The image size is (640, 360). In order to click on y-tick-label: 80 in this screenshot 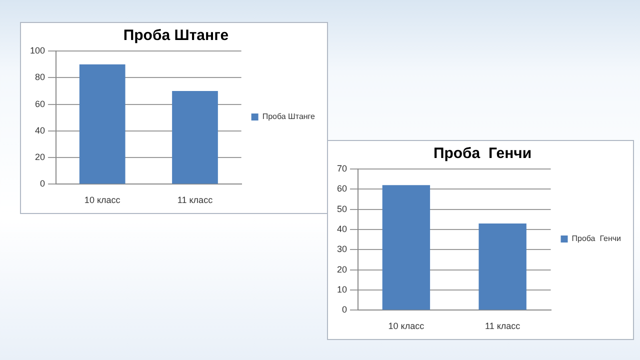, I will do `click(40, 77)`.